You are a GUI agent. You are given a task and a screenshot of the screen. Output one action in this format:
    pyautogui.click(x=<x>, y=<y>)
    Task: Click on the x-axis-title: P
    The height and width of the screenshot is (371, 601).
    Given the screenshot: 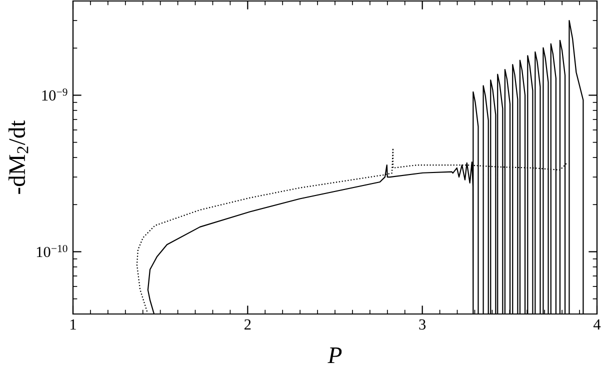 What is the action you would take?
    pyautogui.click(x=335, y=355)
    